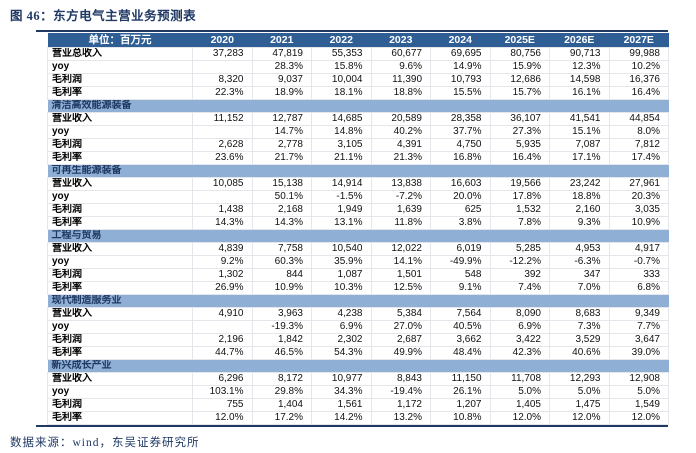 Image resolution: width=696 pixels, height=453 pixels. Describe the element at coordinates (341, 132) in the screenshot. I see `value-cell: 14.8%` at that location.